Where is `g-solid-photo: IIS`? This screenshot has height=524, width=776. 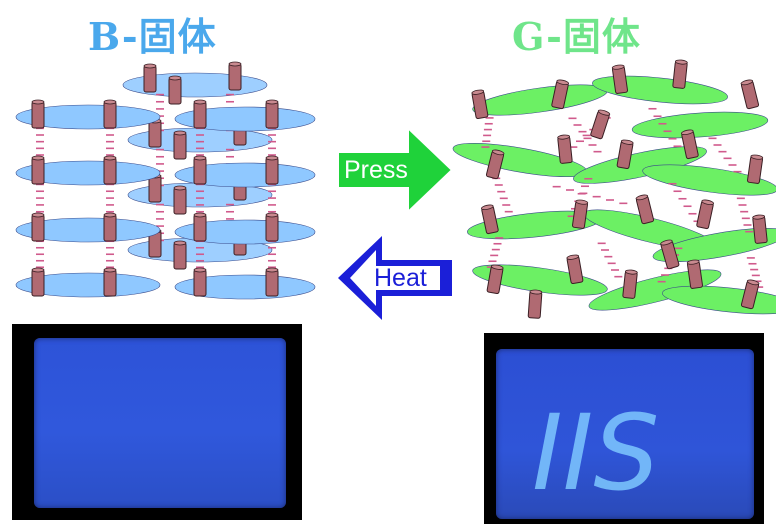 g-solid-photo: IIS is located at coordinates (624, 428).